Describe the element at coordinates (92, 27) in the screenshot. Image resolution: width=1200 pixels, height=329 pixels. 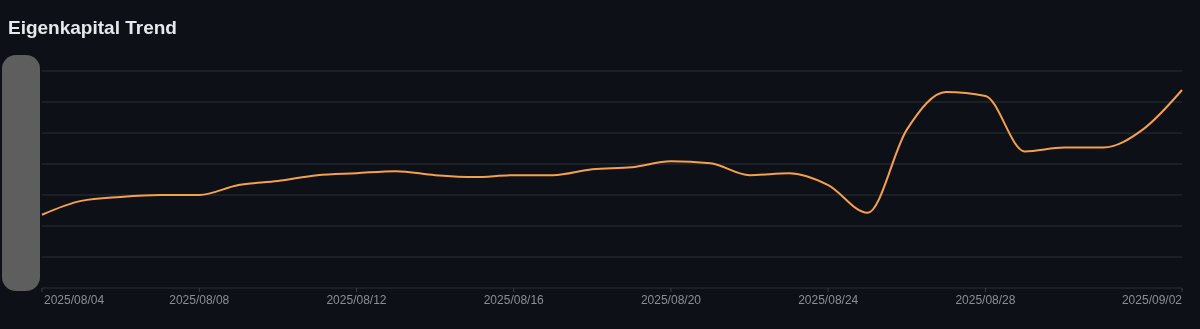
I see `chart-title: Eigenkapital Trend` at that location.